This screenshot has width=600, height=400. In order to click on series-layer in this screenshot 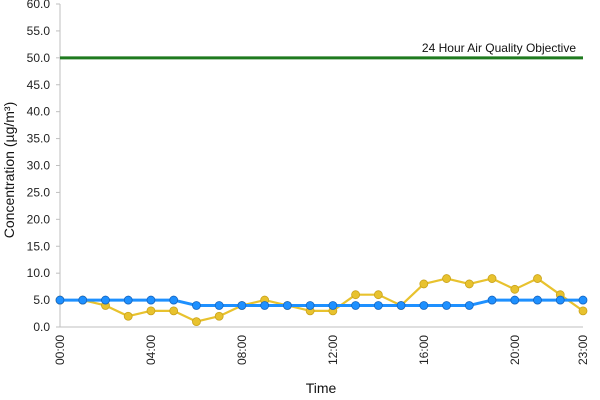, I will do `click(321, 300)`.